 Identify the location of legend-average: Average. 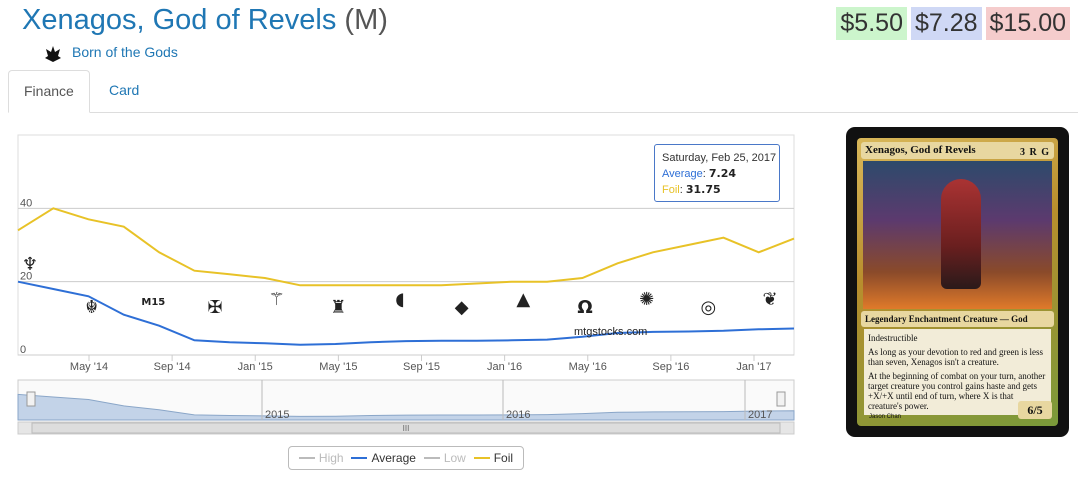
(383, 458).